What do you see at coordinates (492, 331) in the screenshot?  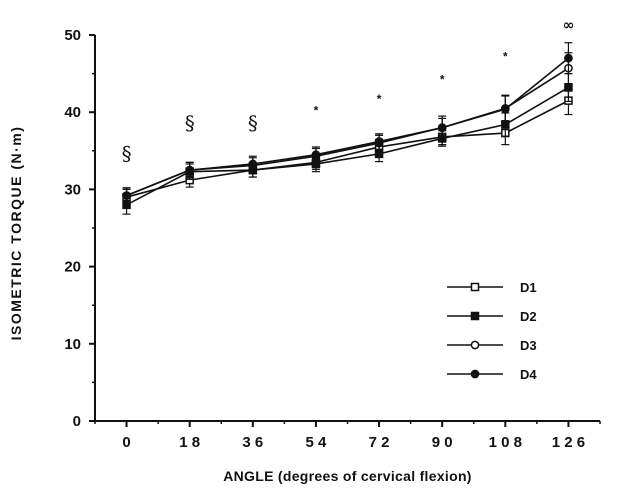 I see `legend: D1 D2 D3 D4` at bounding box center [492, 331].